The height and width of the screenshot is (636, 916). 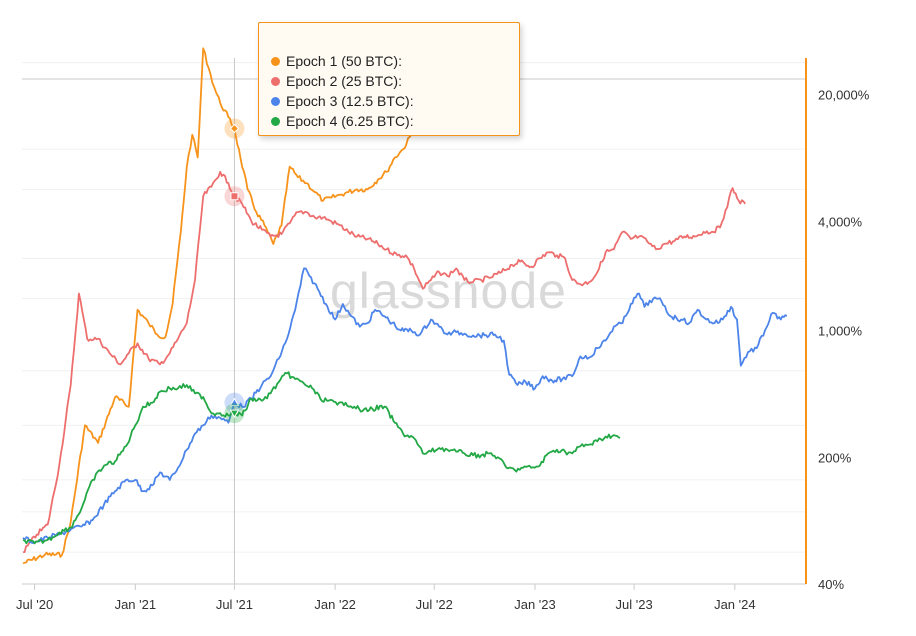 What do you see at coordinates (835, 457) in the screenshot?
I see `y-tick-label: 200%` at bounding box center [835, 457].